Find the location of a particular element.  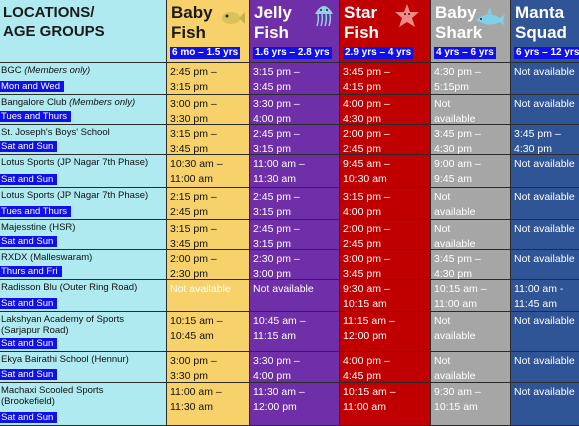

location-cell: RXDX (Malleswaram) Thurs and Fri is located at coordinates (83, 265).